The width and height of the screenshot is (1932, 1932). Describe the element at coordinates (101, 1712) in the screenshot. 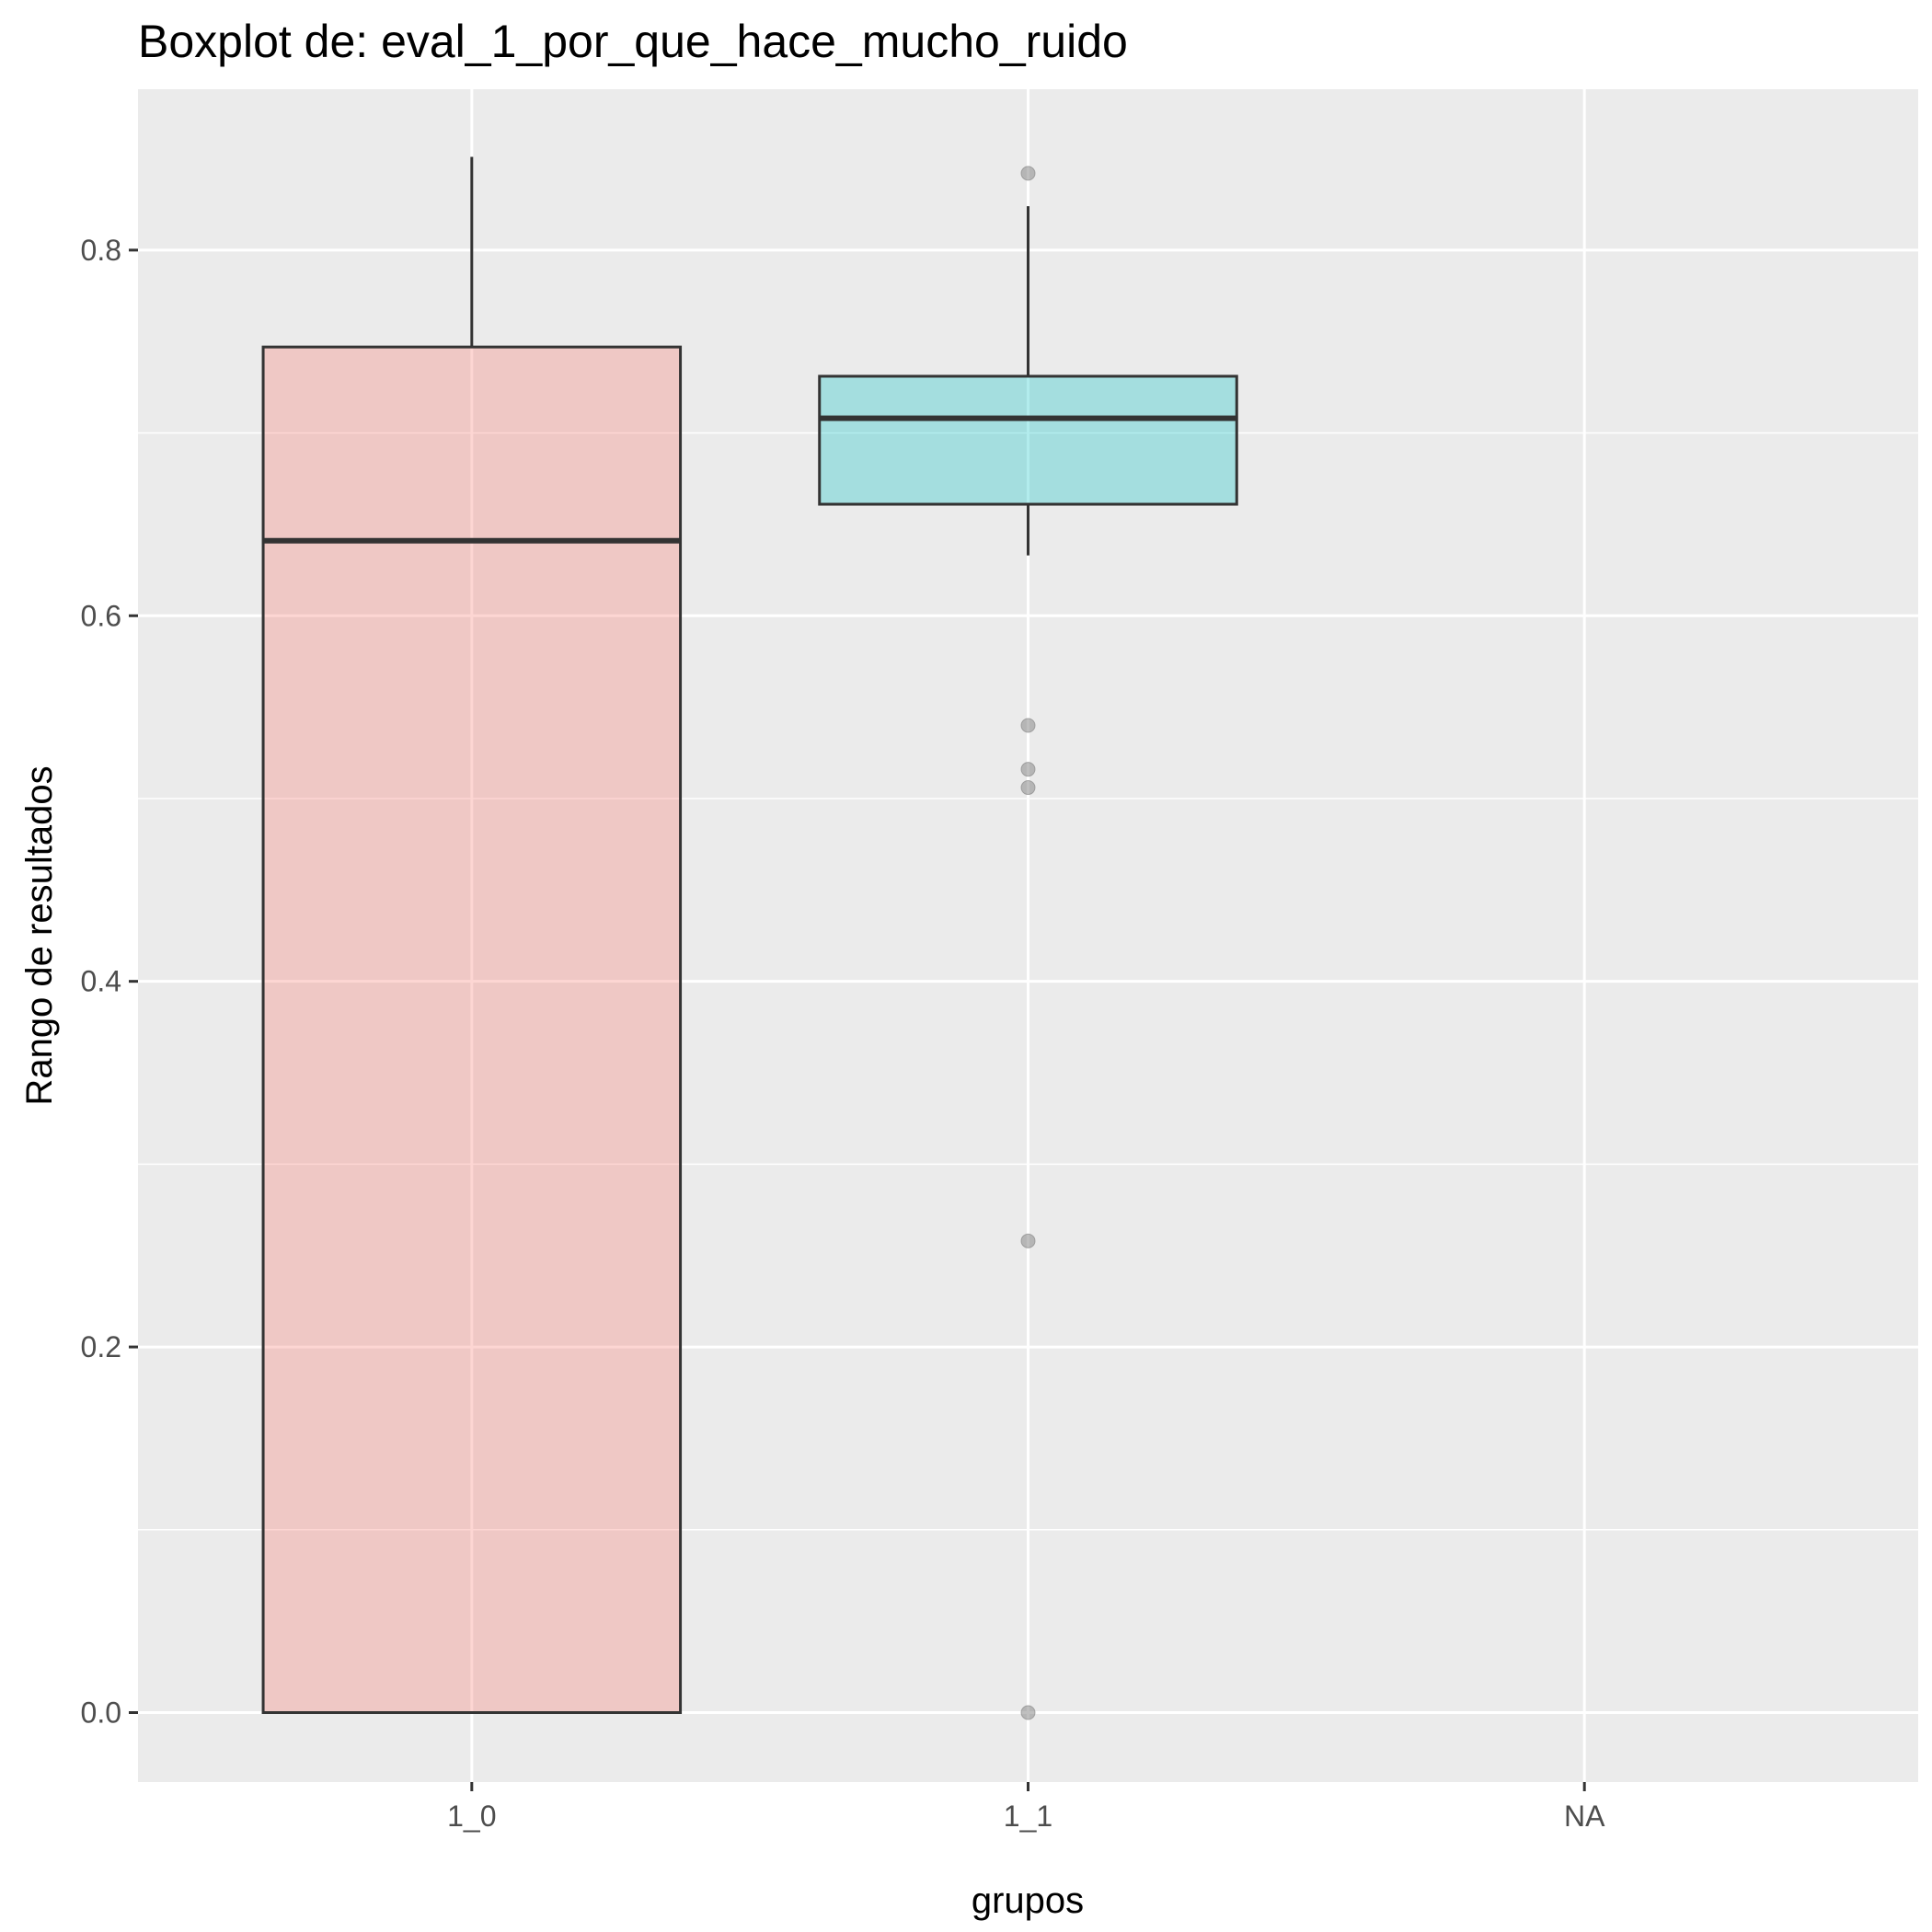

I see `y-tick-label: 0.0` at that location.